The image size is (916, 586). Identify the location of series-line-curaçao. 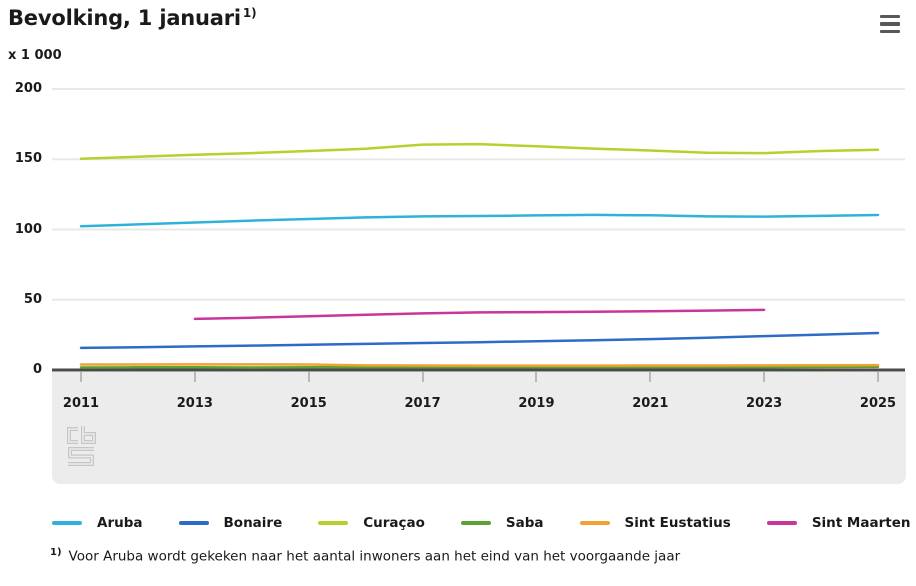
(479, 151).